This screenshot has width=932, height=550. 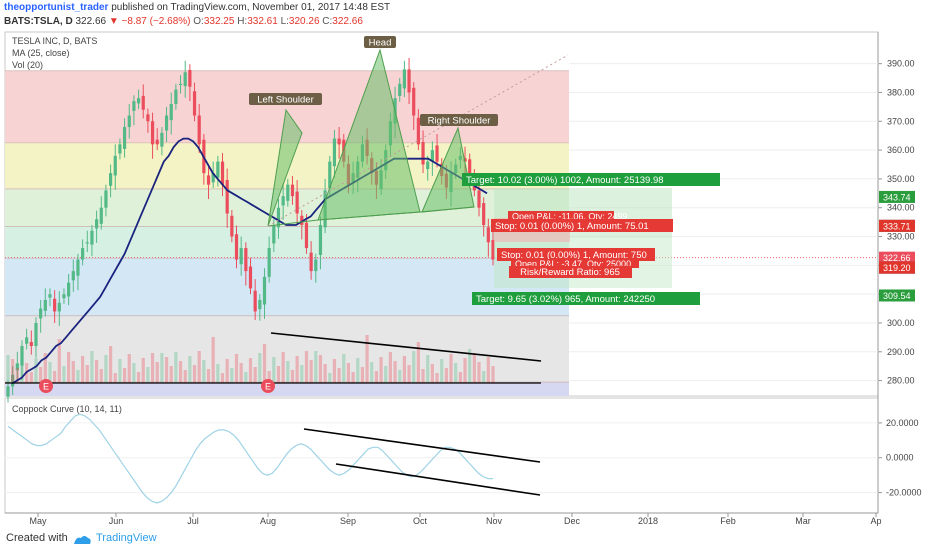 I want to click on footer-brand: TradingView, so click(x=126, y=538).